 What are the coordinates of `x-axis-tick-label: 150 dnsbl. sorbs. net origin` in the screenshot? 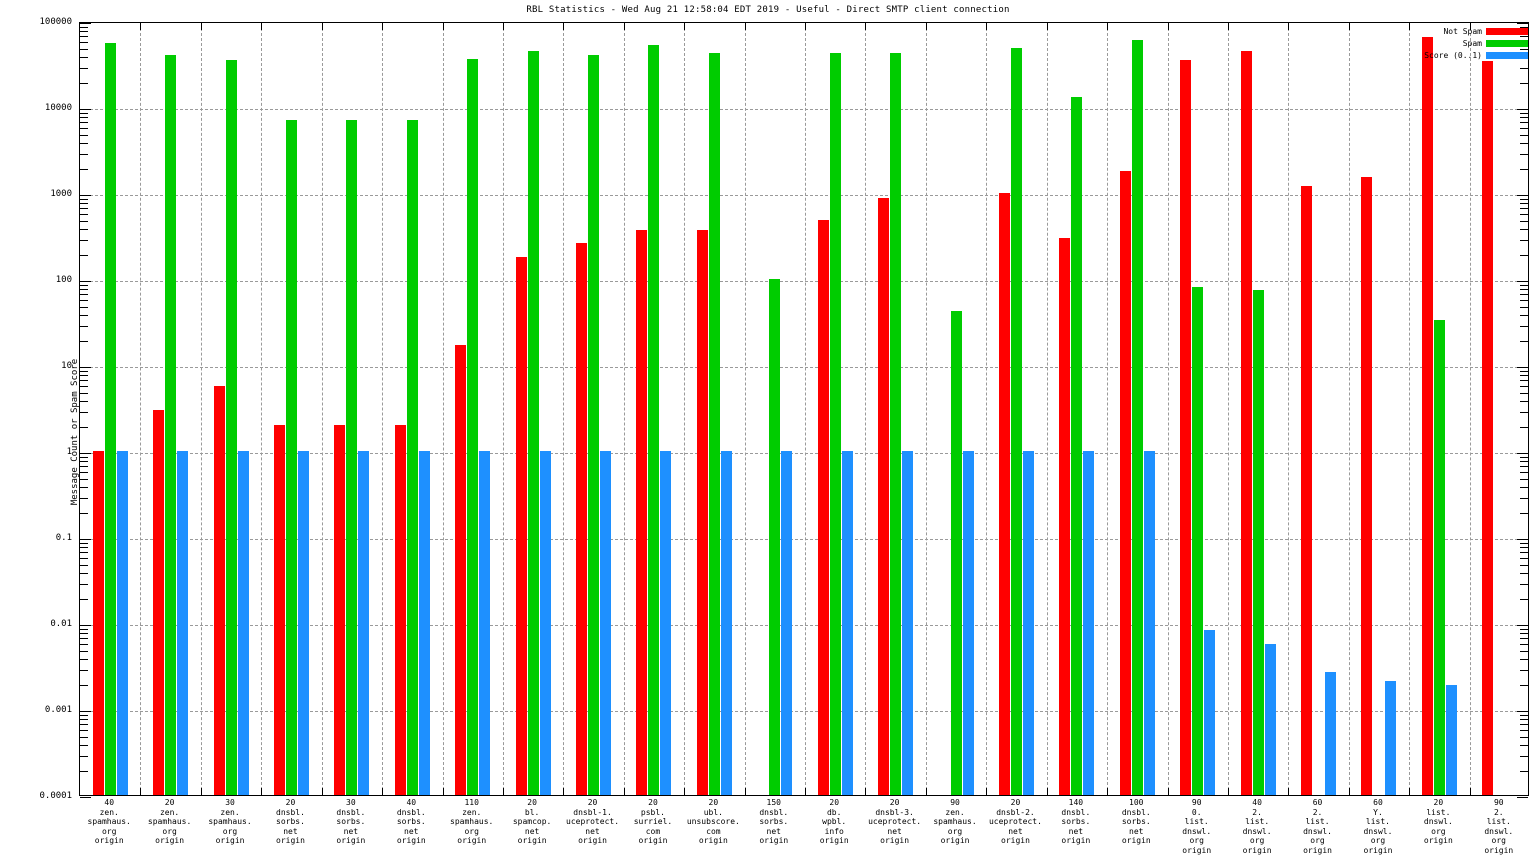 It's located at (774, 822).